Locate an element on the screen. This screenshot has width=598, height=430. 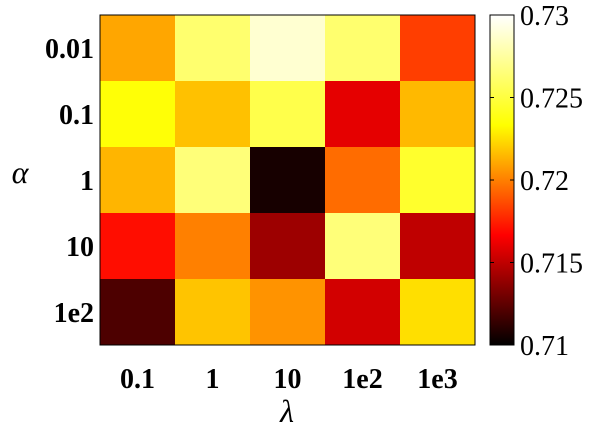
y-tick-label: 10 is located at coordinates (80, 247).